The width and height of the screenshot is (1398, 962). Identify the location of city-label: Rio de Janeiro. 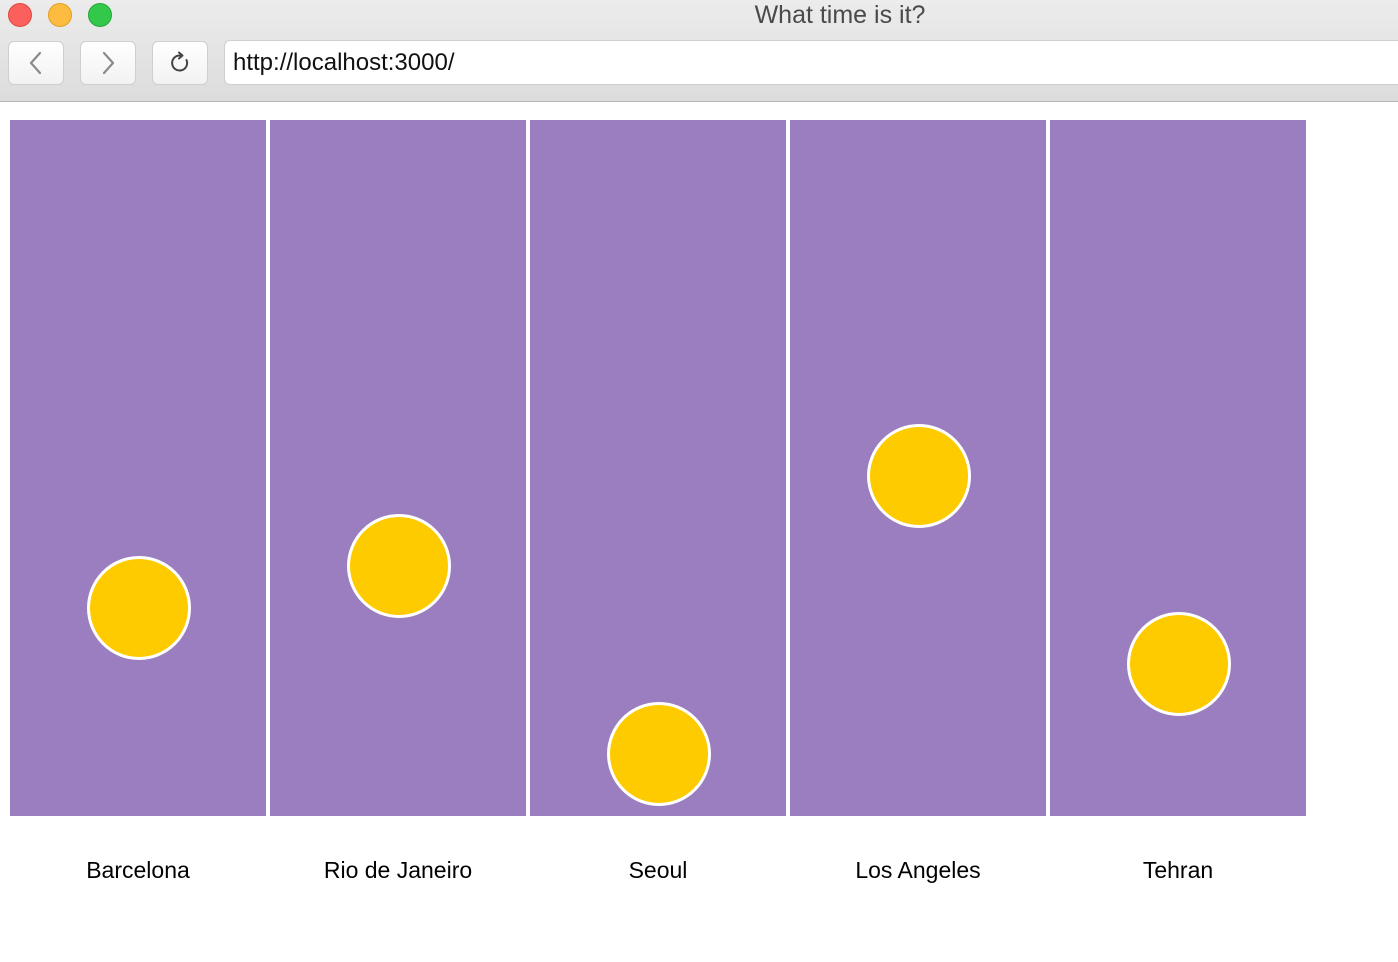
(398, 870).